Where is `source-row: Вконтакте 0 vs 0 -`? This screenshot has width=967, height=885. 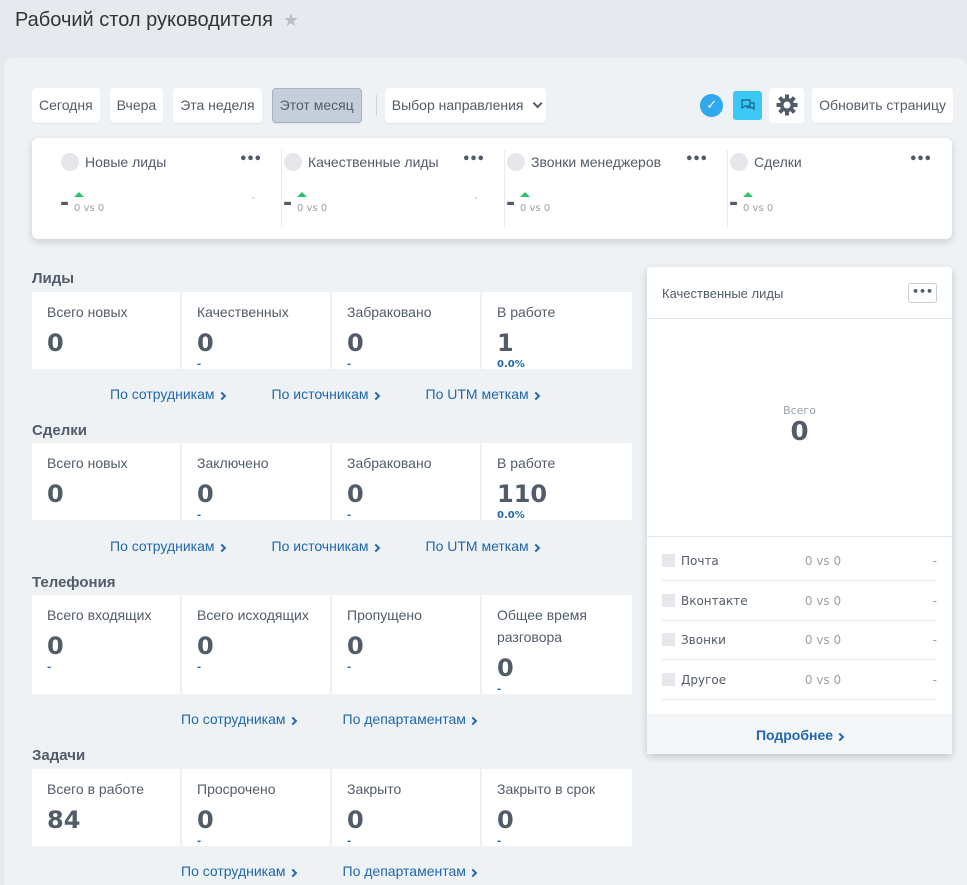 source-row: Вконтакте 0 vs 0 - is located at coordinates (799, 601).